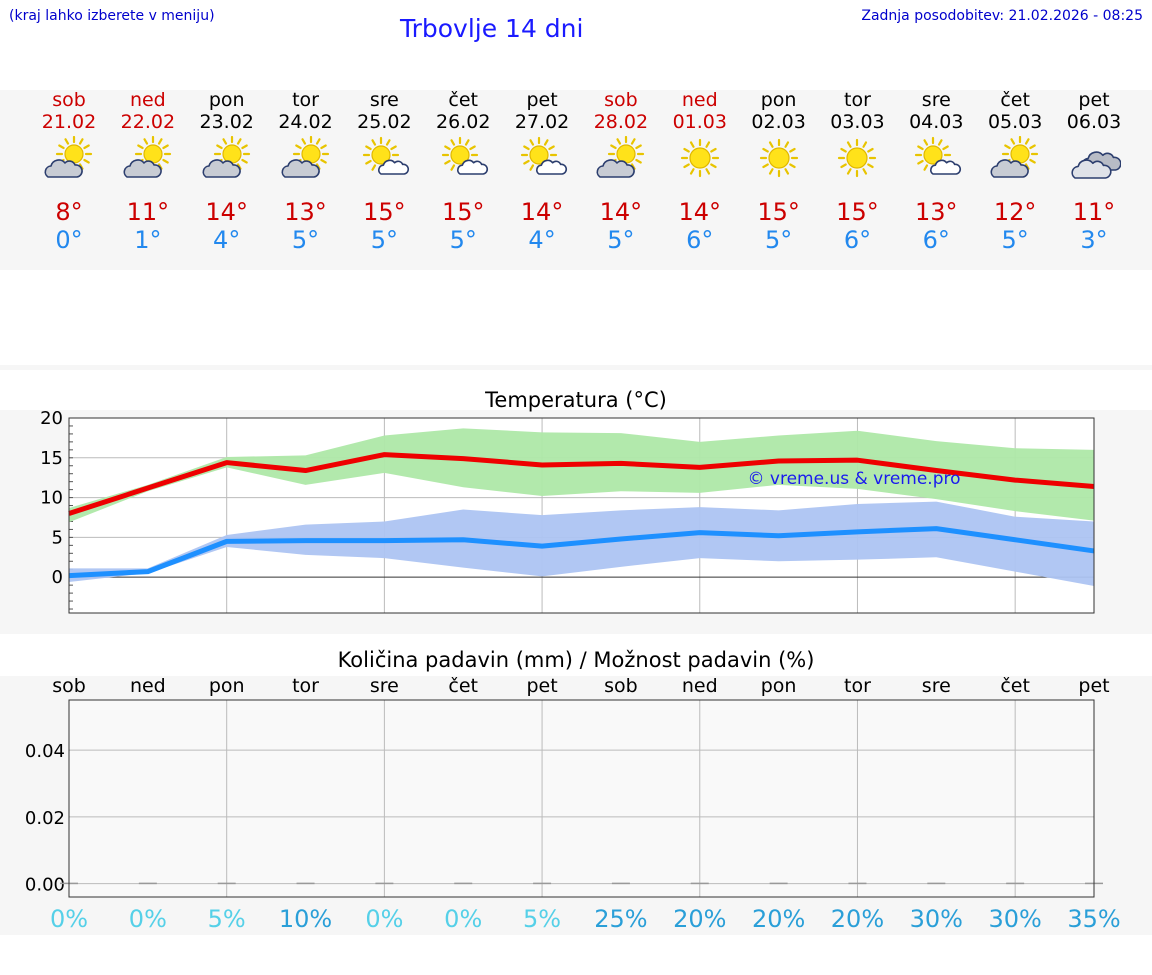 The width and height of the screenshot is (1152, 975). What do you see at coordinates (1094, 122) in the screenshot?
I see `day-date: 06.03` at bounding box center [1094, 122].